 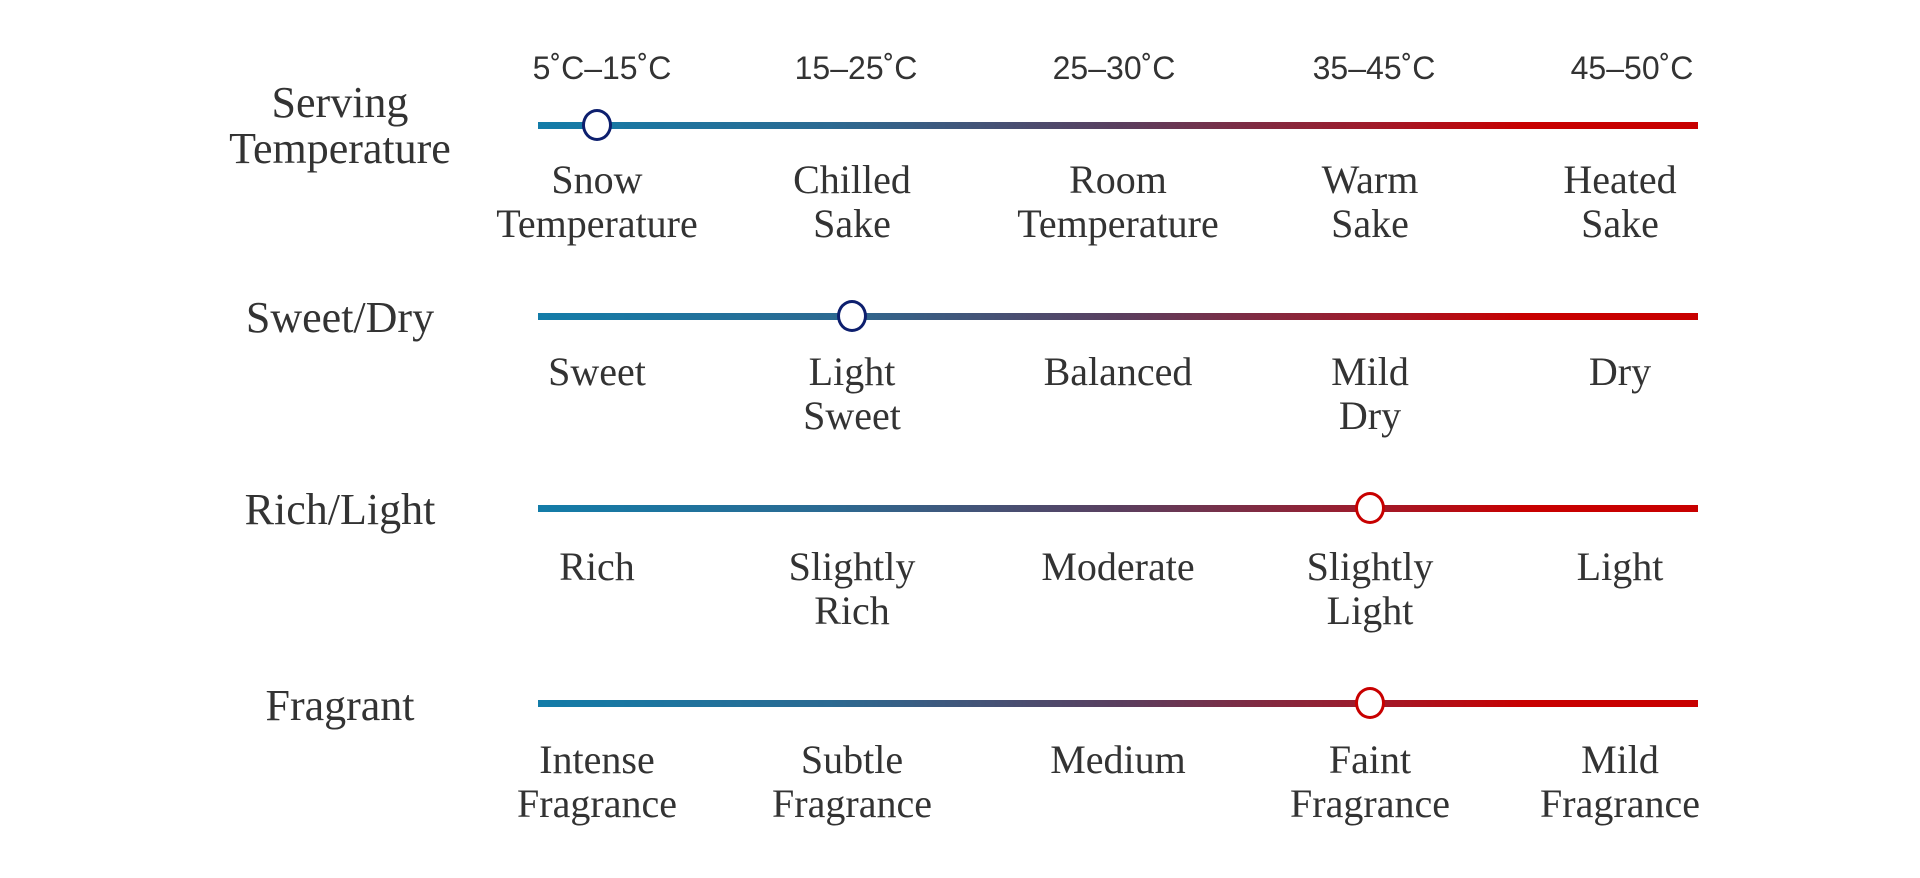 I want to click on category-label: Balanced, so click(x=1118, y=371).